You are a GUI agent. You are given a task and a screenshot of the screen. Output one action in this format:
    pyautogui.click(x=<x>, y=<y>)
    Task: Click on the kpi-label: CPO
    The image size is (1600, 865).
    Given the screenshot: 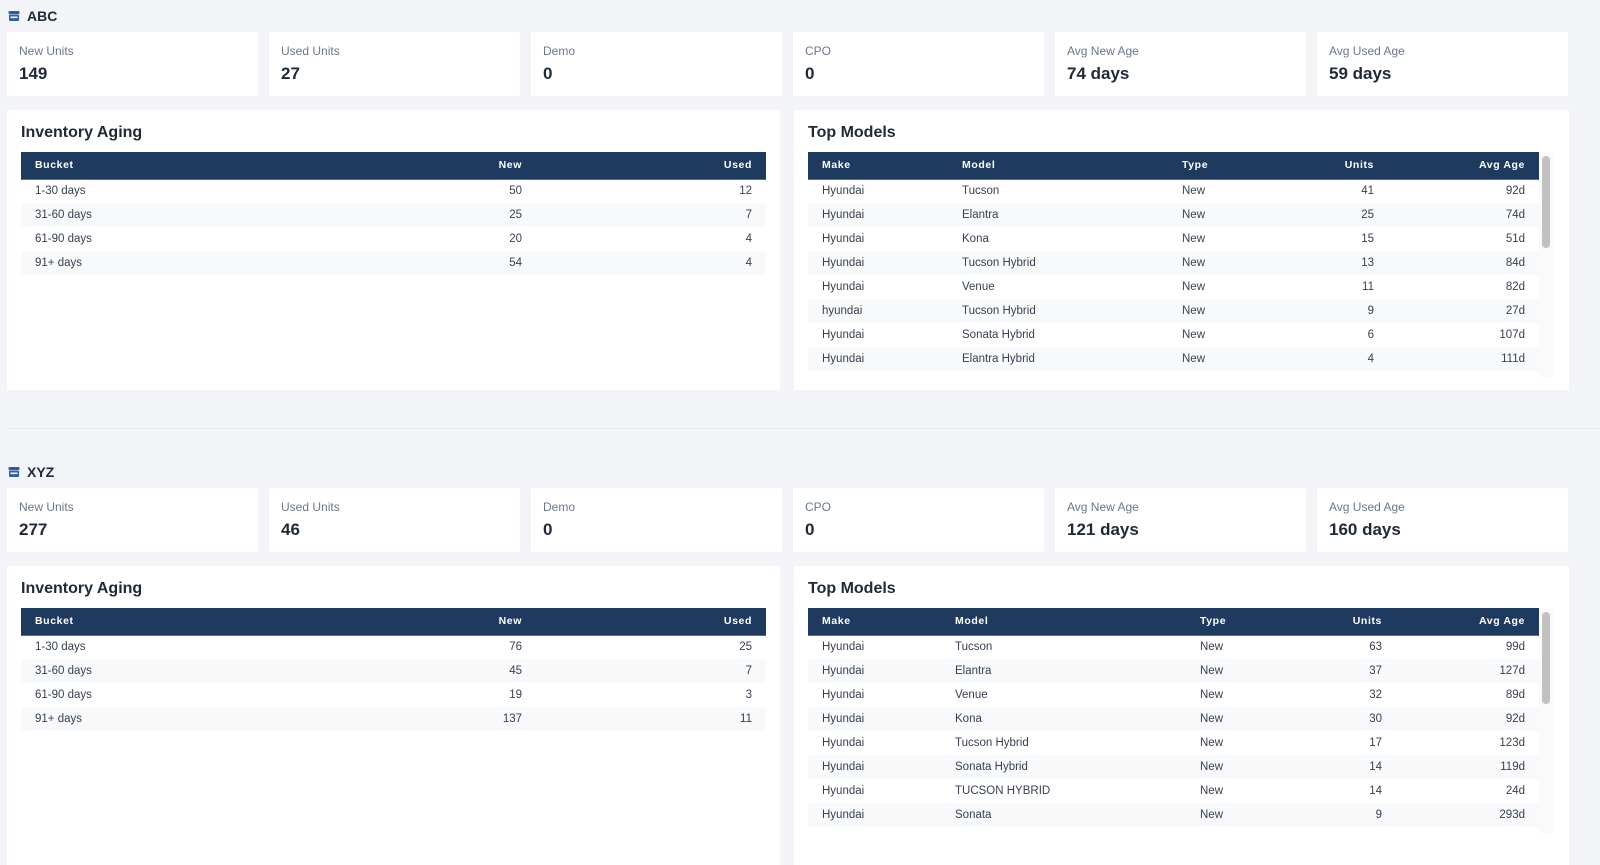 What is the action you would take?
    pyautogui.click(x=818, y=507)
    